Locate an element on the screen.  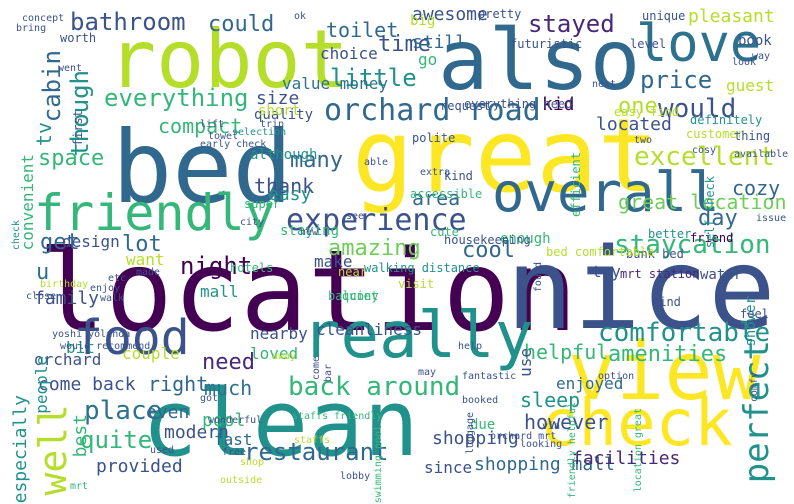
cloud-word: make is located at coordinates (333, 261).